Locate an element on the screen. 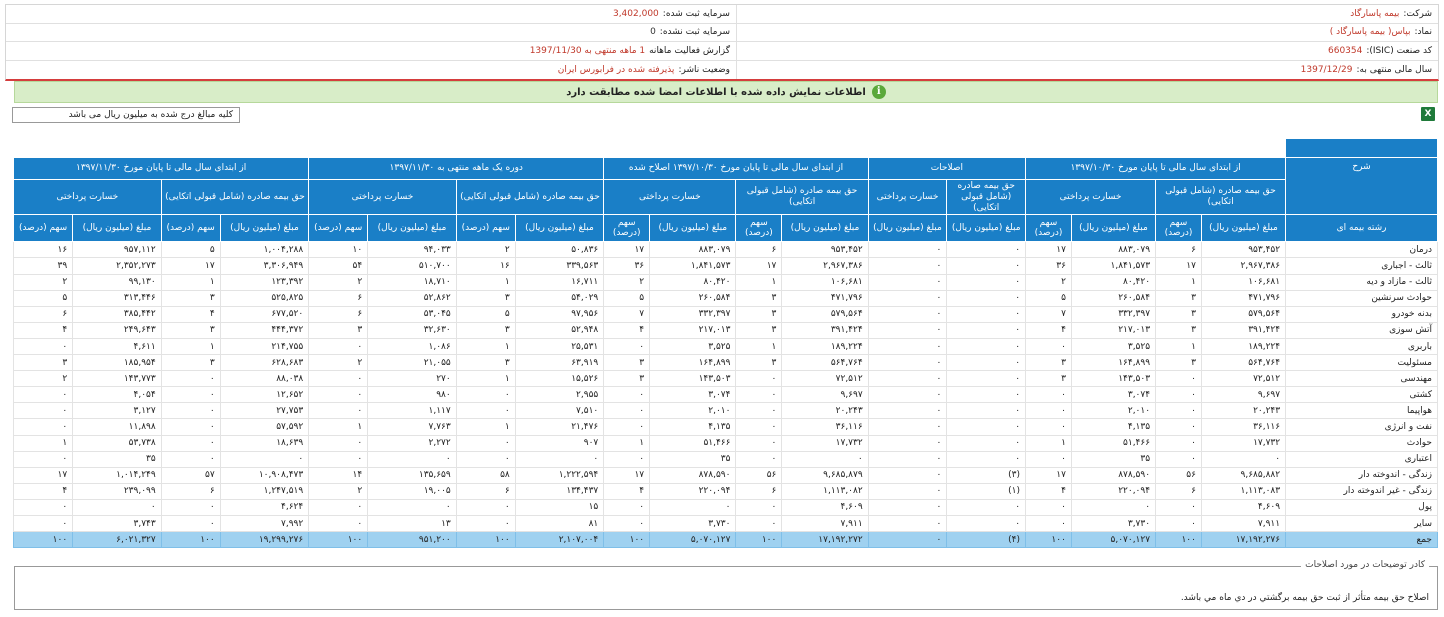  table-cell: ۹,۶۸۵,۸۸۲ is located at coordinates (1243, 475).